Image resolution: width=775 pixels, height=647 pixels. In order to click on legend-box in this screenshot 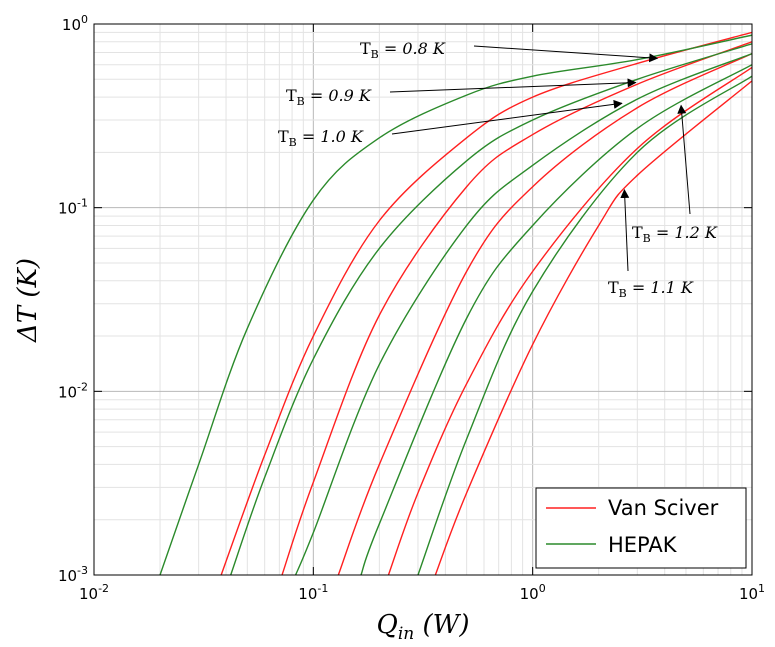, I will do `click(641, 528)`.